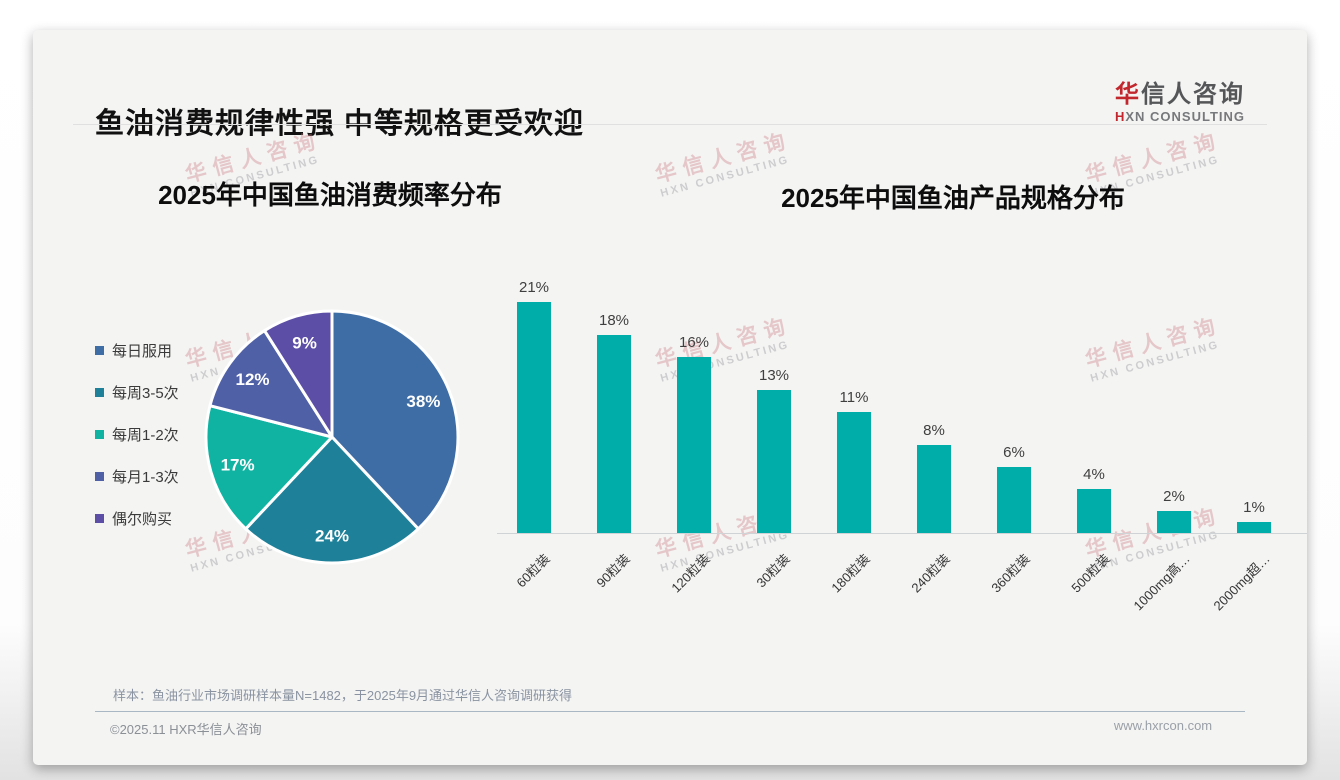  I want to click on legend-label: 每月1-3次, so click(145, 477).